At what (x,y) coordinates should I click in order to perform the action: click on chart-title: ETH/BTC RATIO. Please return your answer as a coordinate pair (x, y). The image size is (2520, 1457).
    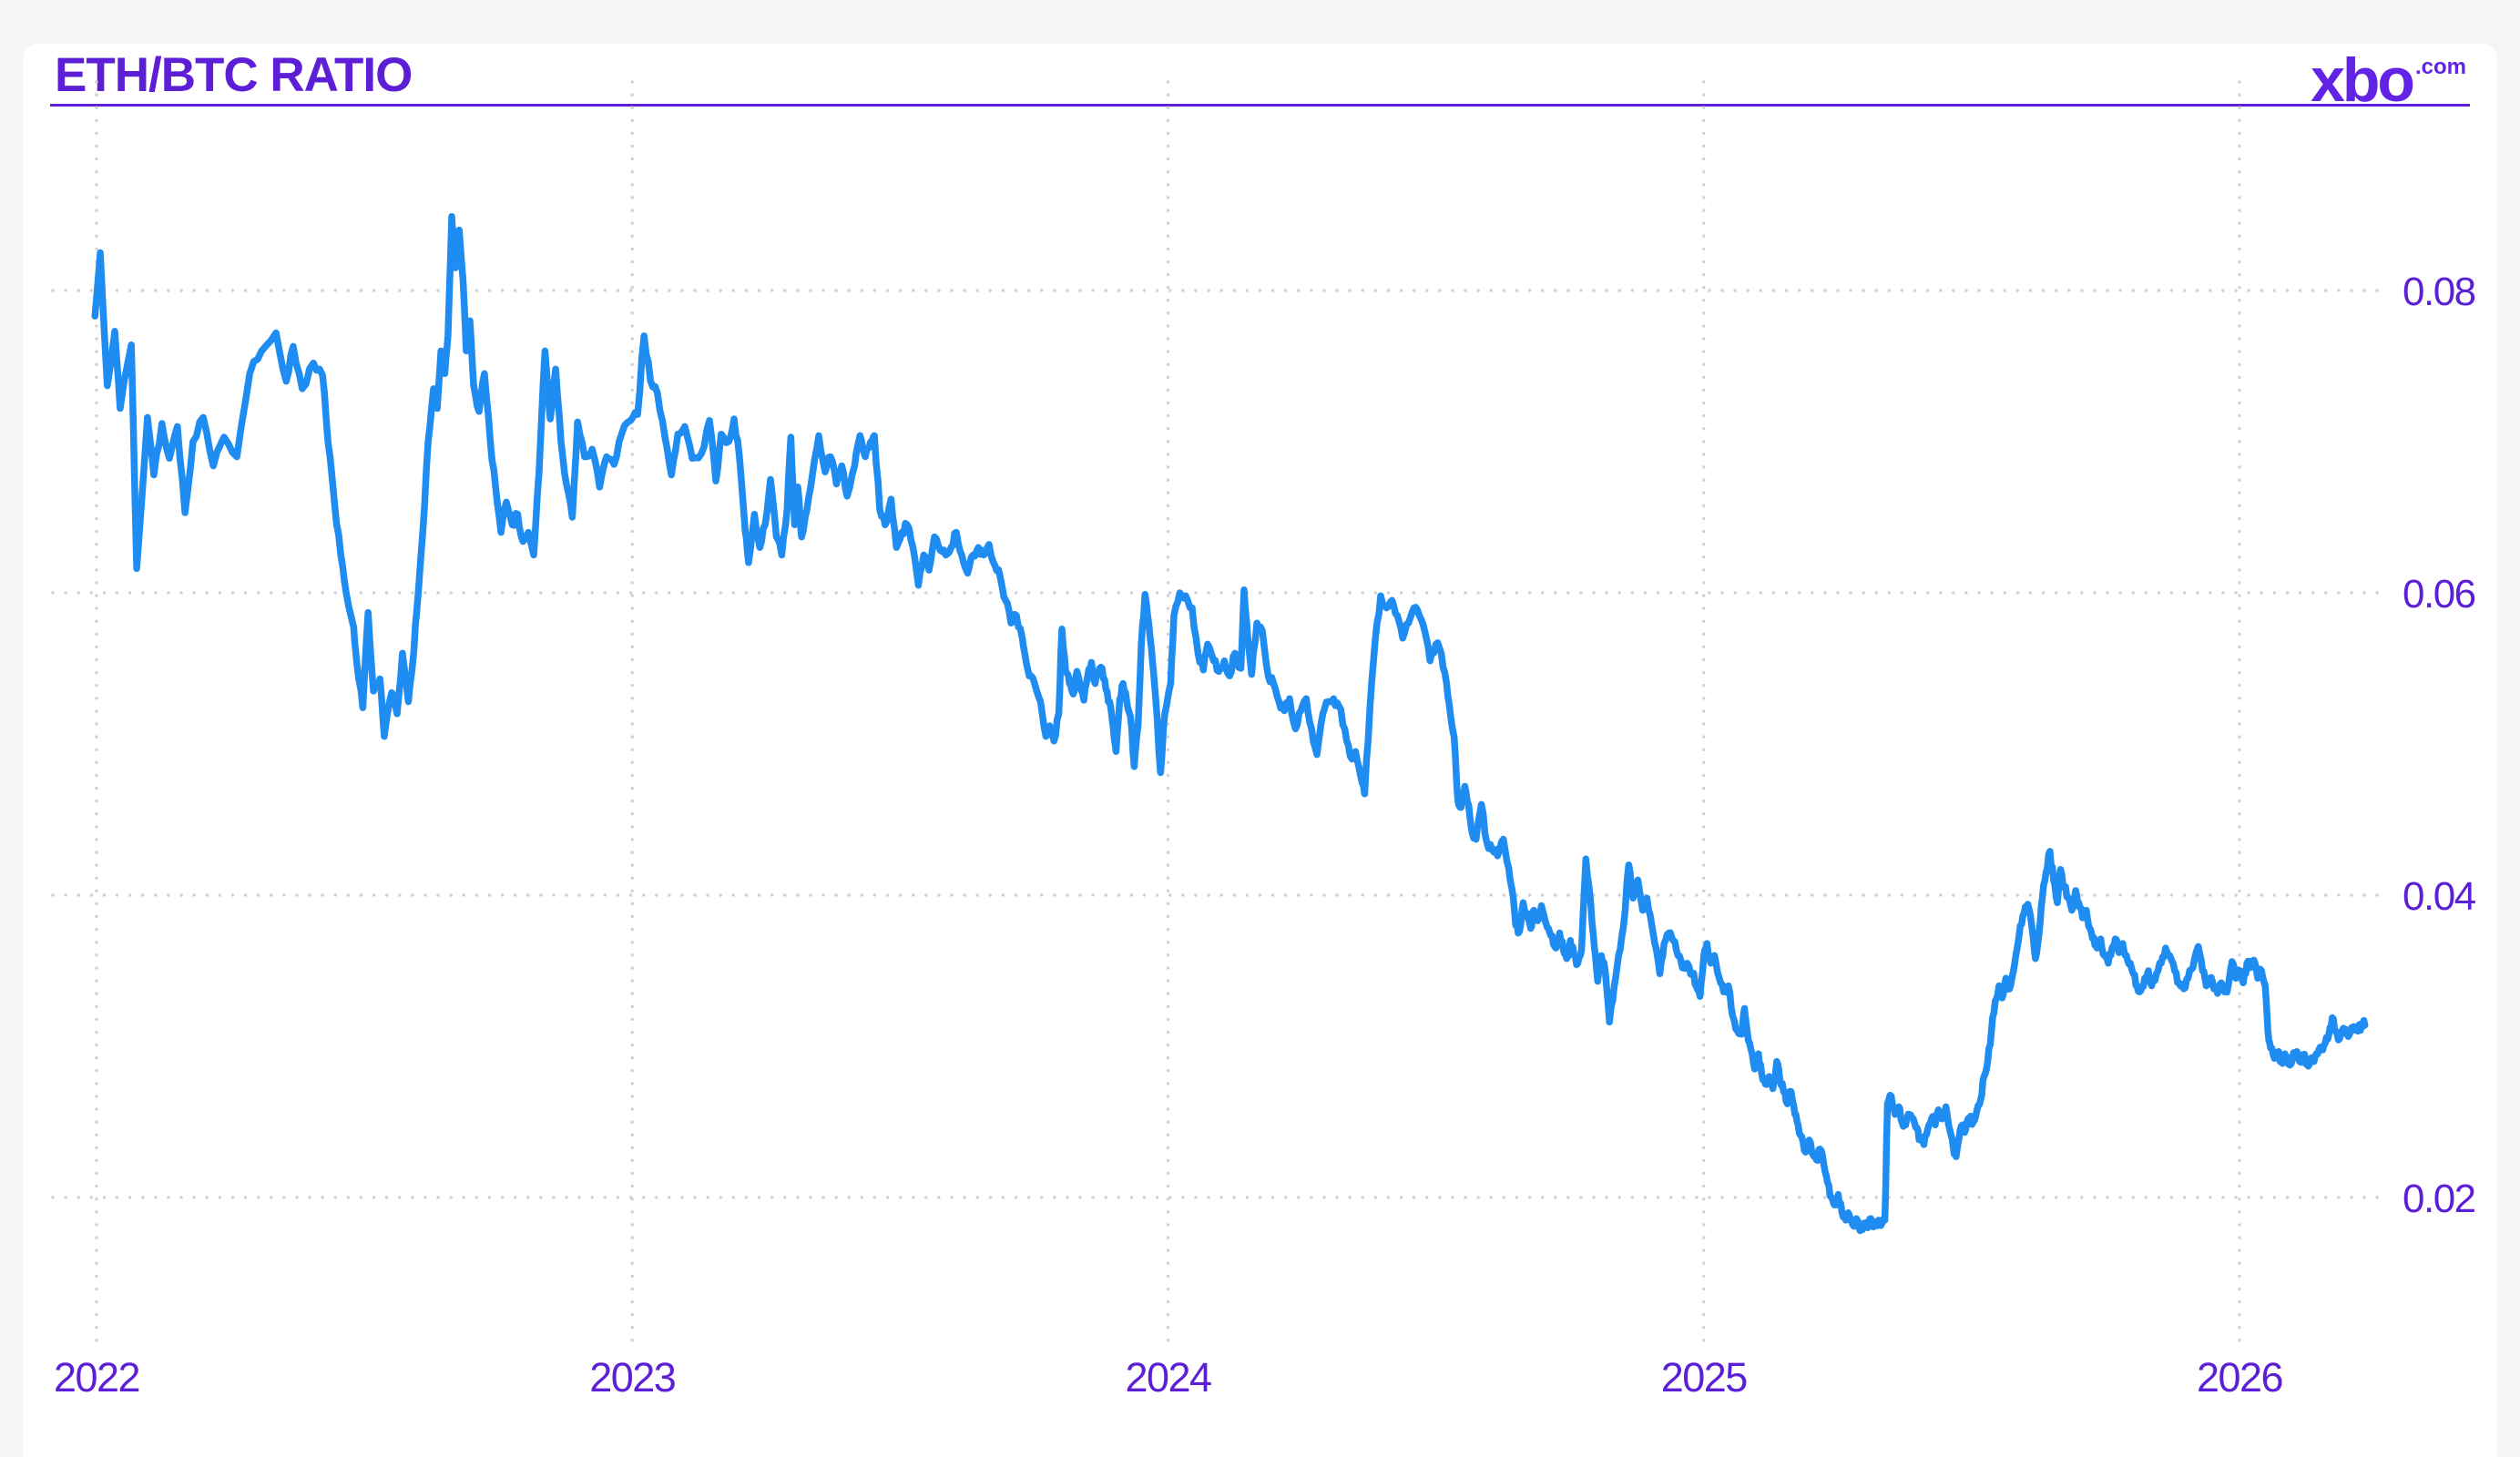
    Looking at the image, I should click on (234, 75).